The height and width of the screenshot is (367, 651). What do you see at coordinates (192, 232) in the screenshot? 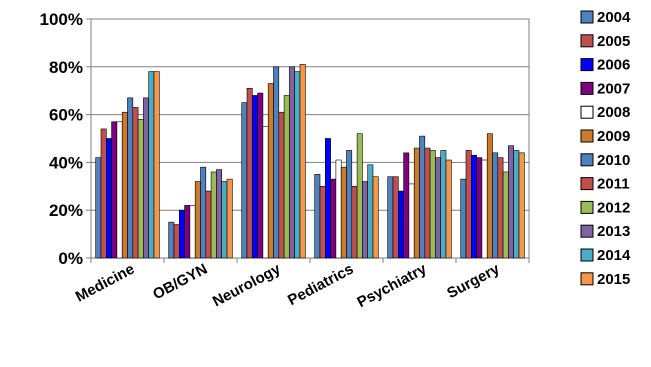
I see `bar-2008-ob-gyn` at bounding box center [192, 232].